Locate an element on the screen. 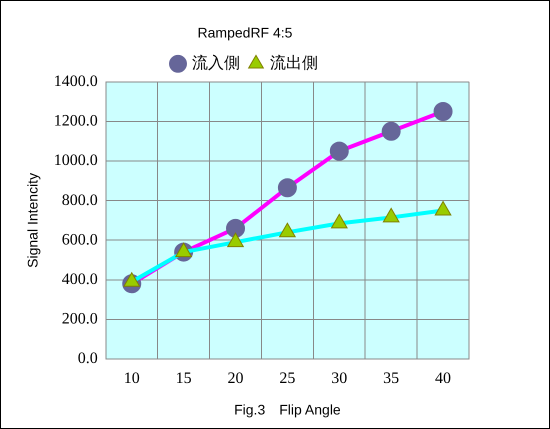  x-tick-label: 40 is located at coordinates (443, 378).